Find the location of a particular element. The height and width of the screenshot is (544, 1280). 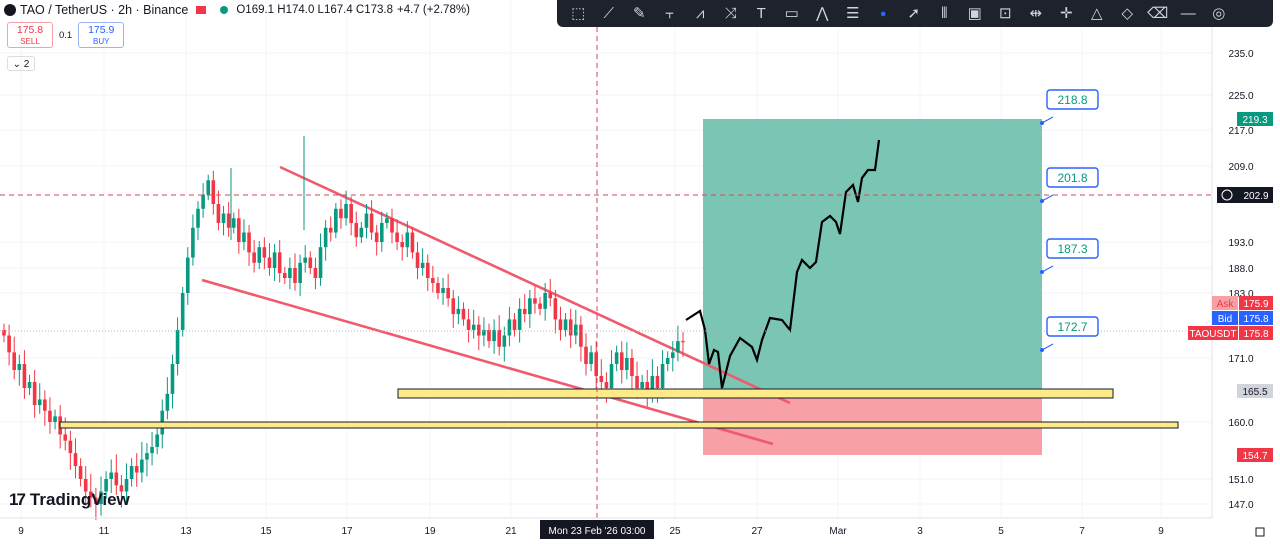

triangle-icon: △ is located at coordinates (1096, 13).